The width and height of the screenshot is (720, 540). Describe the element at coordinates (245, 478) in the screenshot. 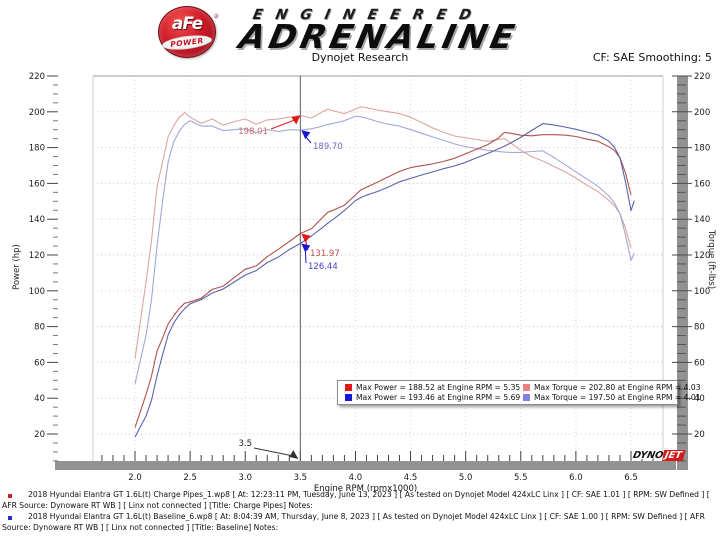

I see `rpm-tick-label: 3.0` at that location.